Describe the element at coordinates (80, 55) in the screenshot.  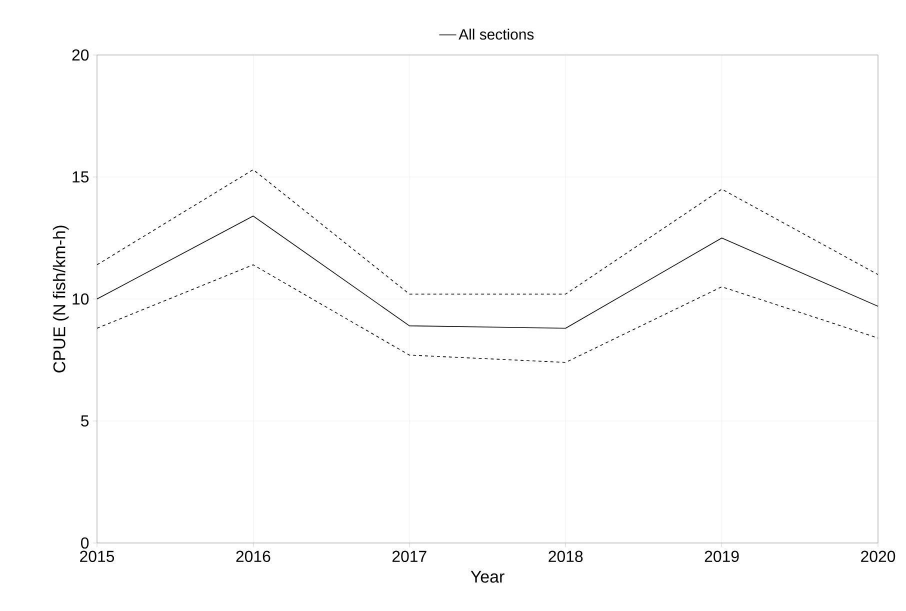
I see `y-tick-label: 20` at that location.